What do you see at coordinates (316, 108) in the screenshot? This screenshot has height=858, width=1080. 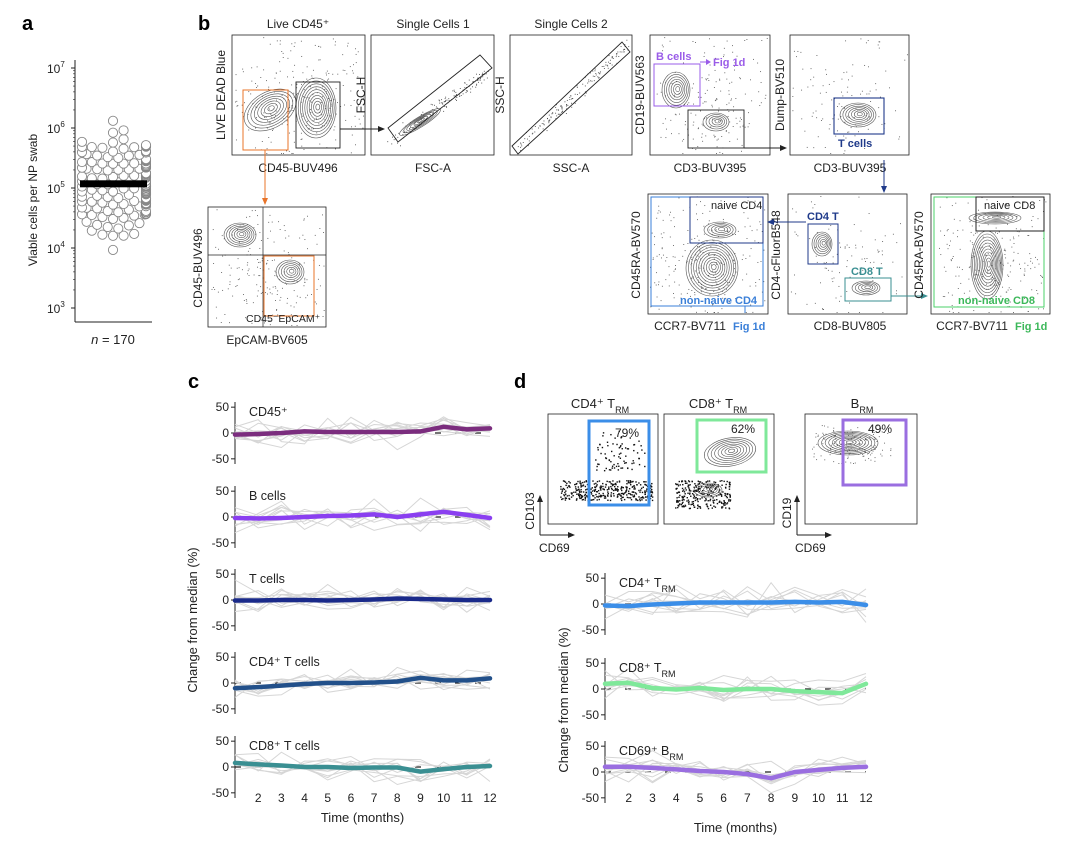 I see `contour-live-right` at bounding box center [316, 108].